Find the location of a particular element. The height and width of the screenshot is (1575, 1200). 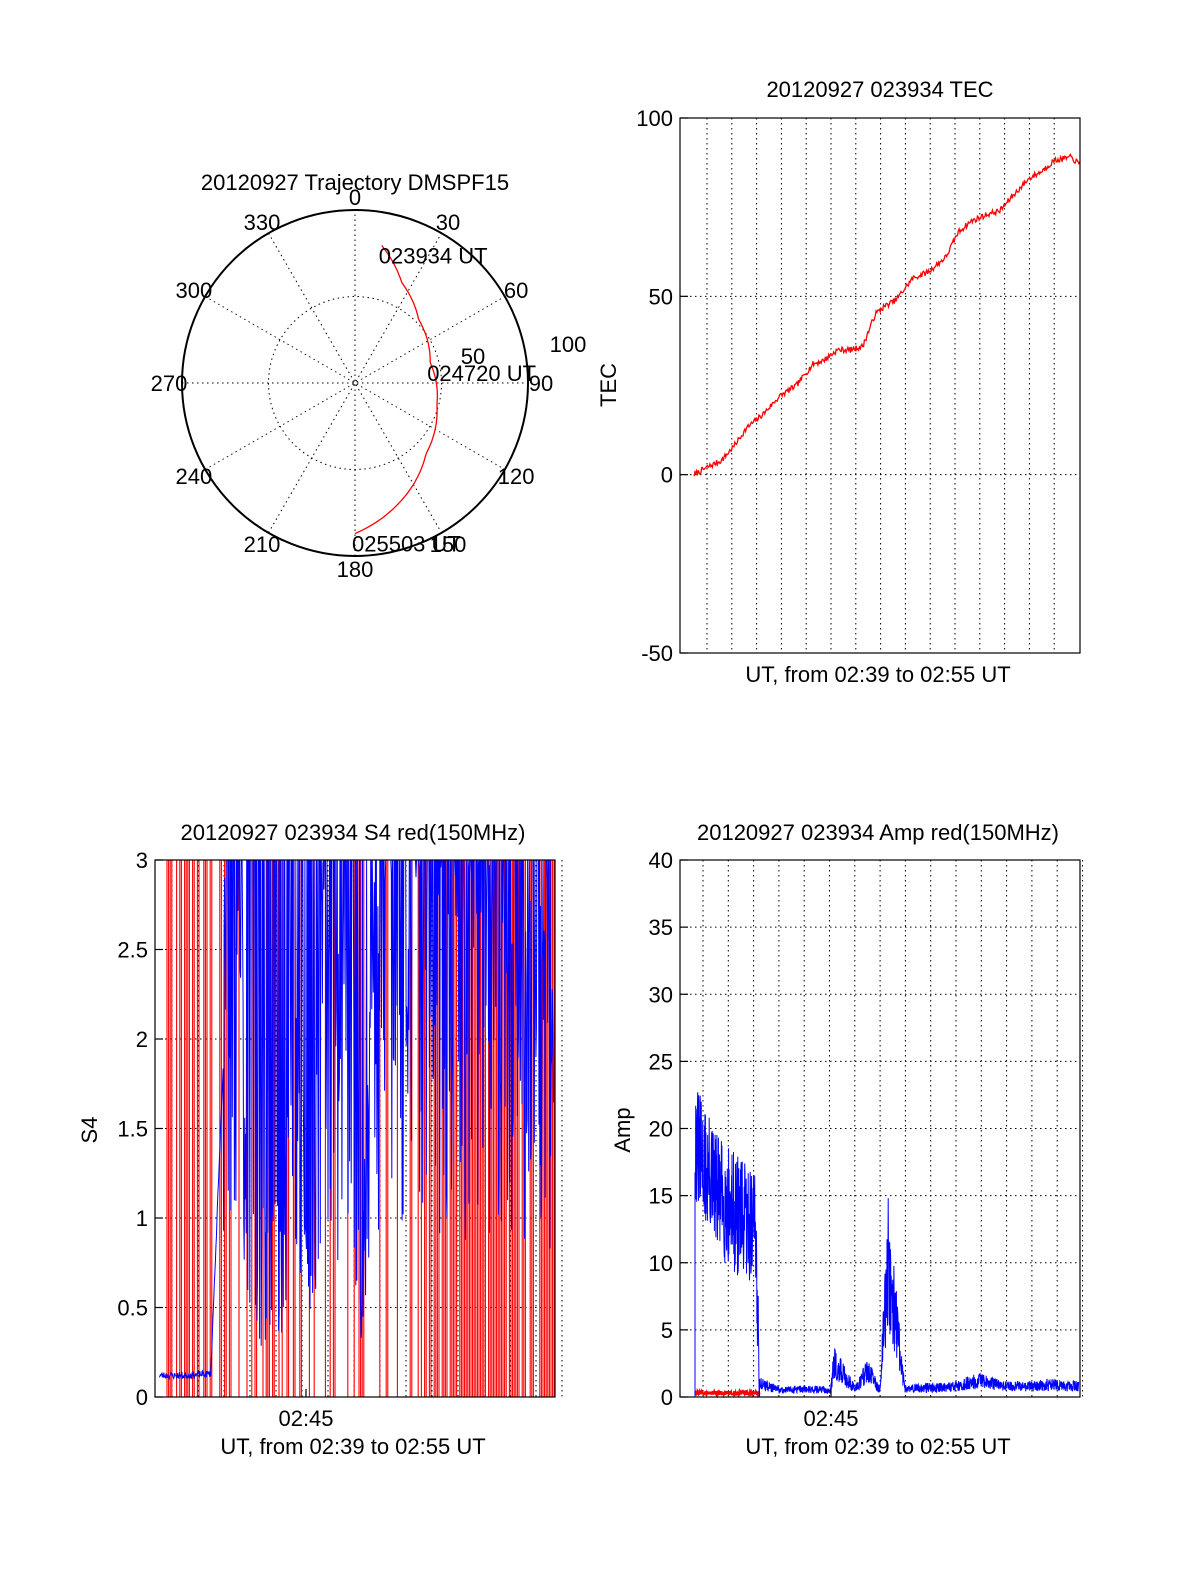

polar-angle-label: 270 is located at coordinates (169, 383).